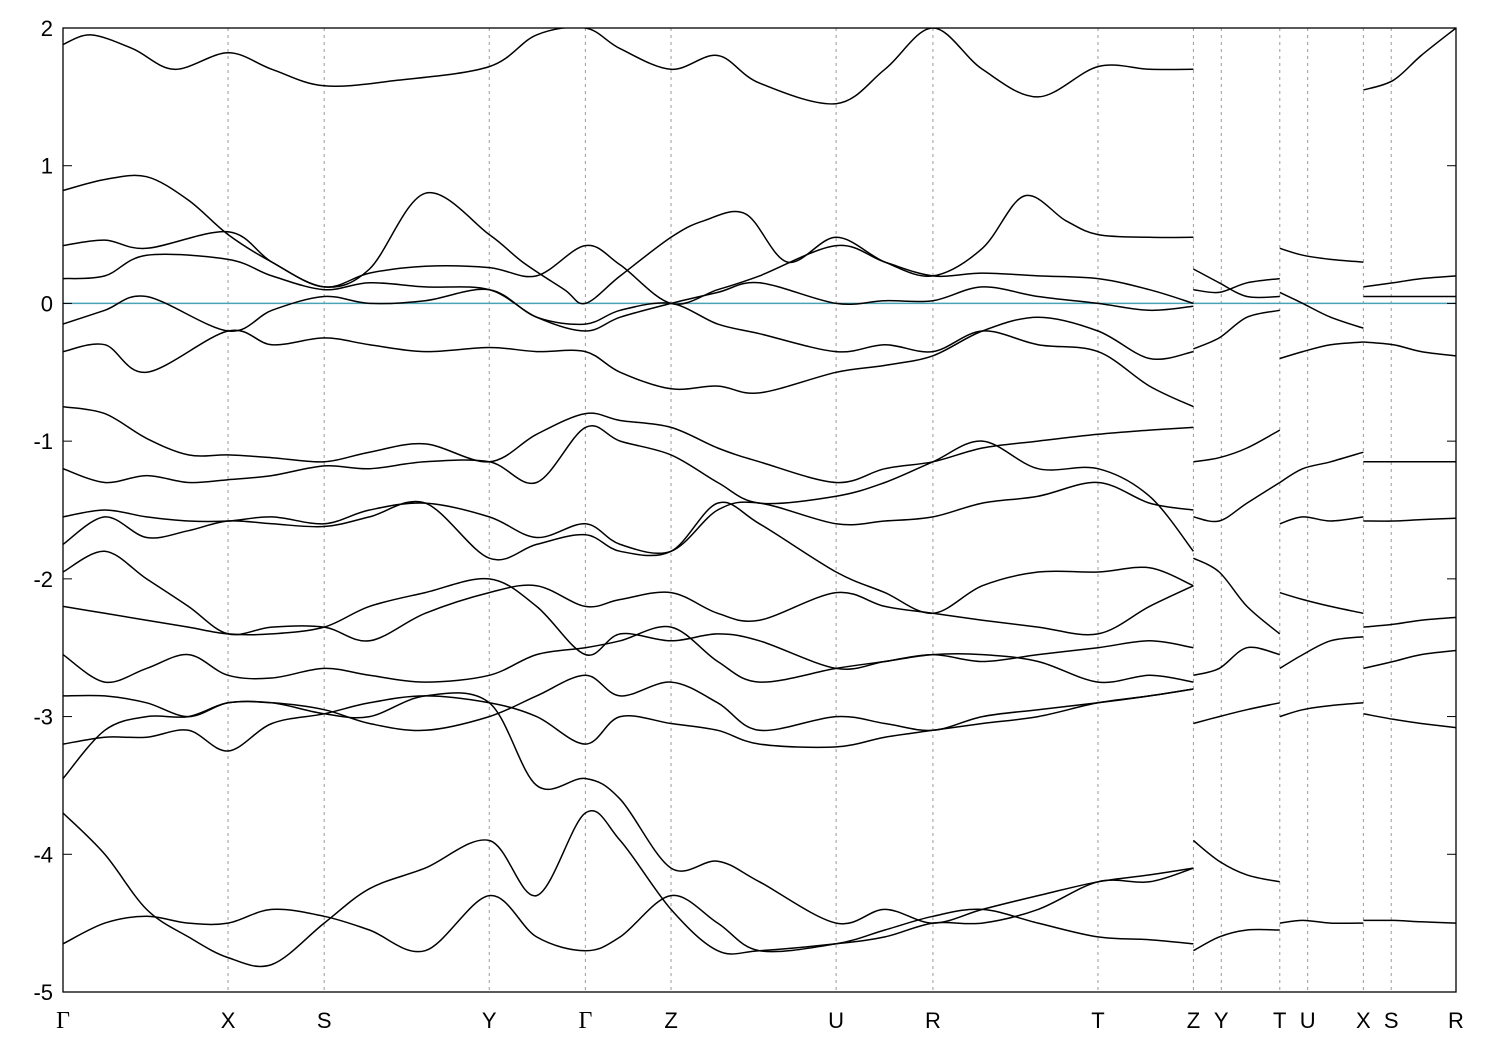 The height and width of the screenshot is (1050, 1500). Describe the element at coordinates (43, 579) in the screenshot. I see `y-tick-label: -2` at that location.